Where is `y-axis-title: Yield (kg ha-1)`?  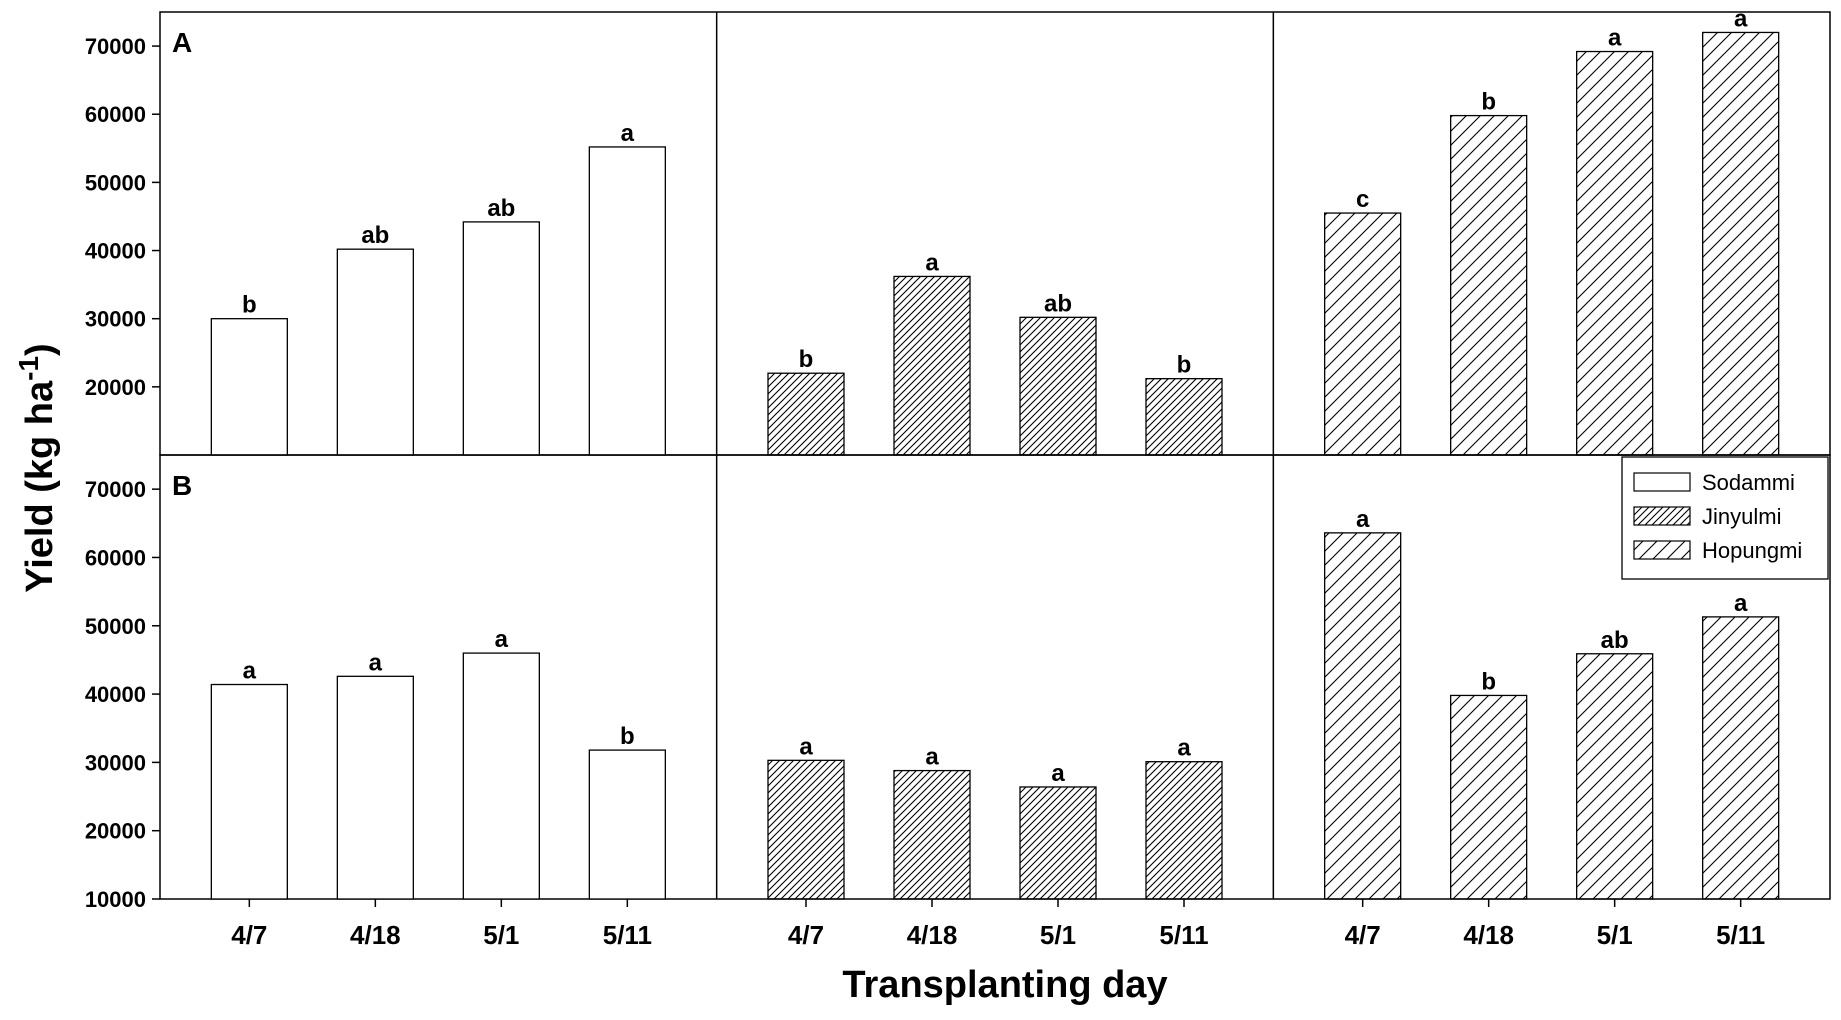
y-axis-title: Yield (kg ha-1) is located at coordinates (37, 467).